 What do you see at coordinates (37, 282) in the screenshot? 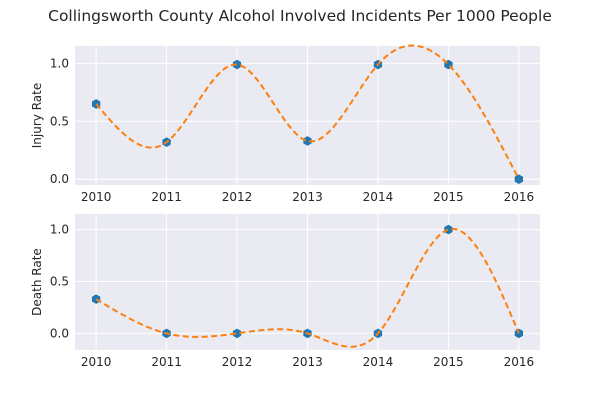
I see `death-y-axis-label: Death Rate` at bounding box center [37, 282].